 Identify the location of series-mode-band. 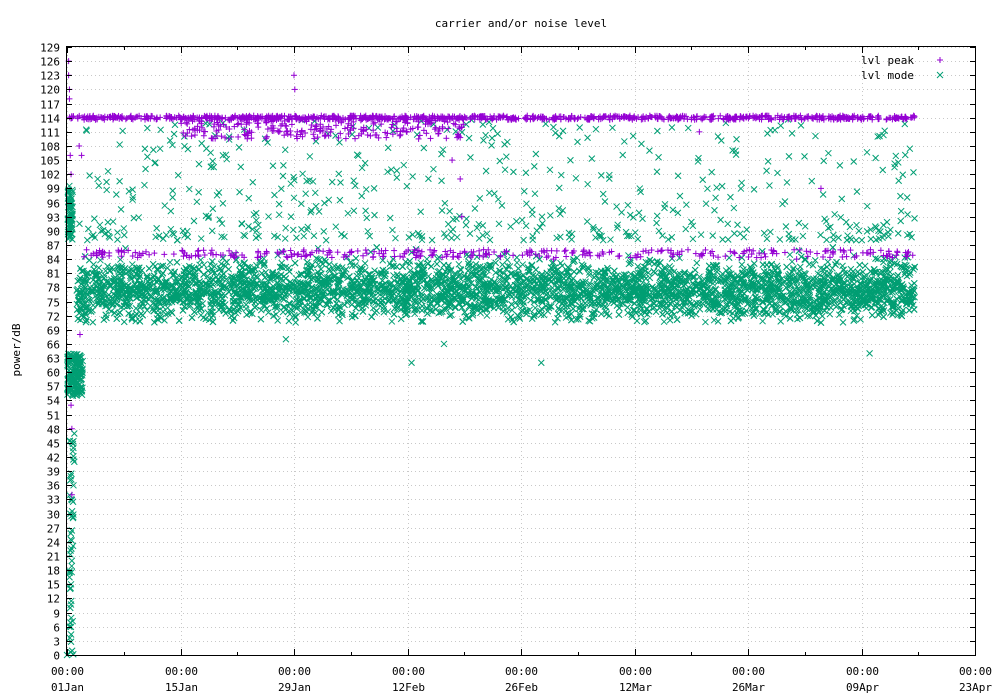
(496, 285).